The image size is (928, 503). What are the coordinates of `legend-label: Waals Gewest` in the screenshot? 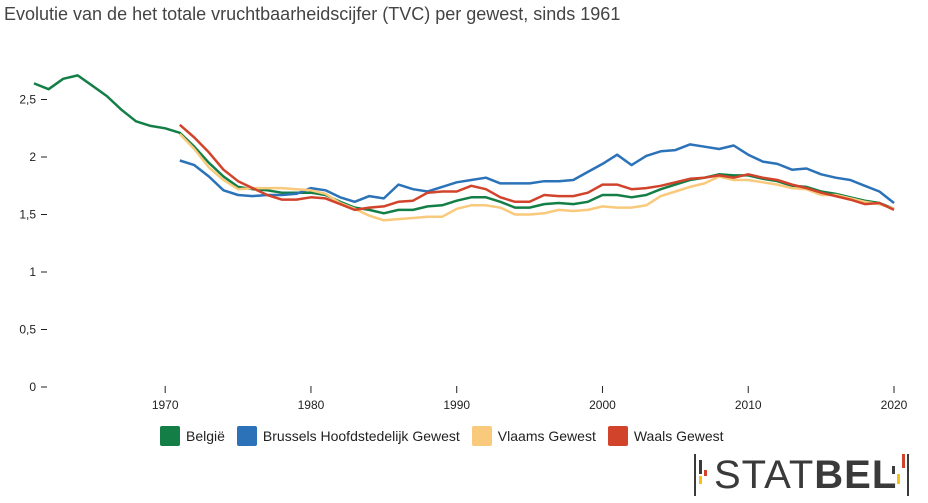 It's located at (678, 436).